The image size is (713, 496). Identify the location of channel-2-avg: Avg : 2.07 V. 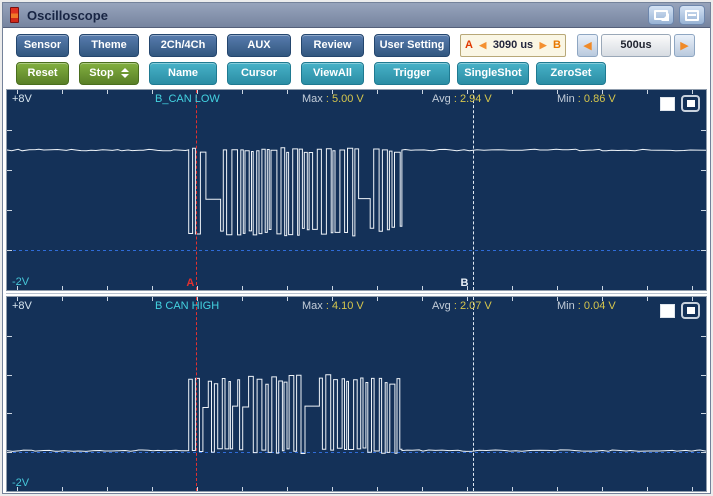
(462, 306).